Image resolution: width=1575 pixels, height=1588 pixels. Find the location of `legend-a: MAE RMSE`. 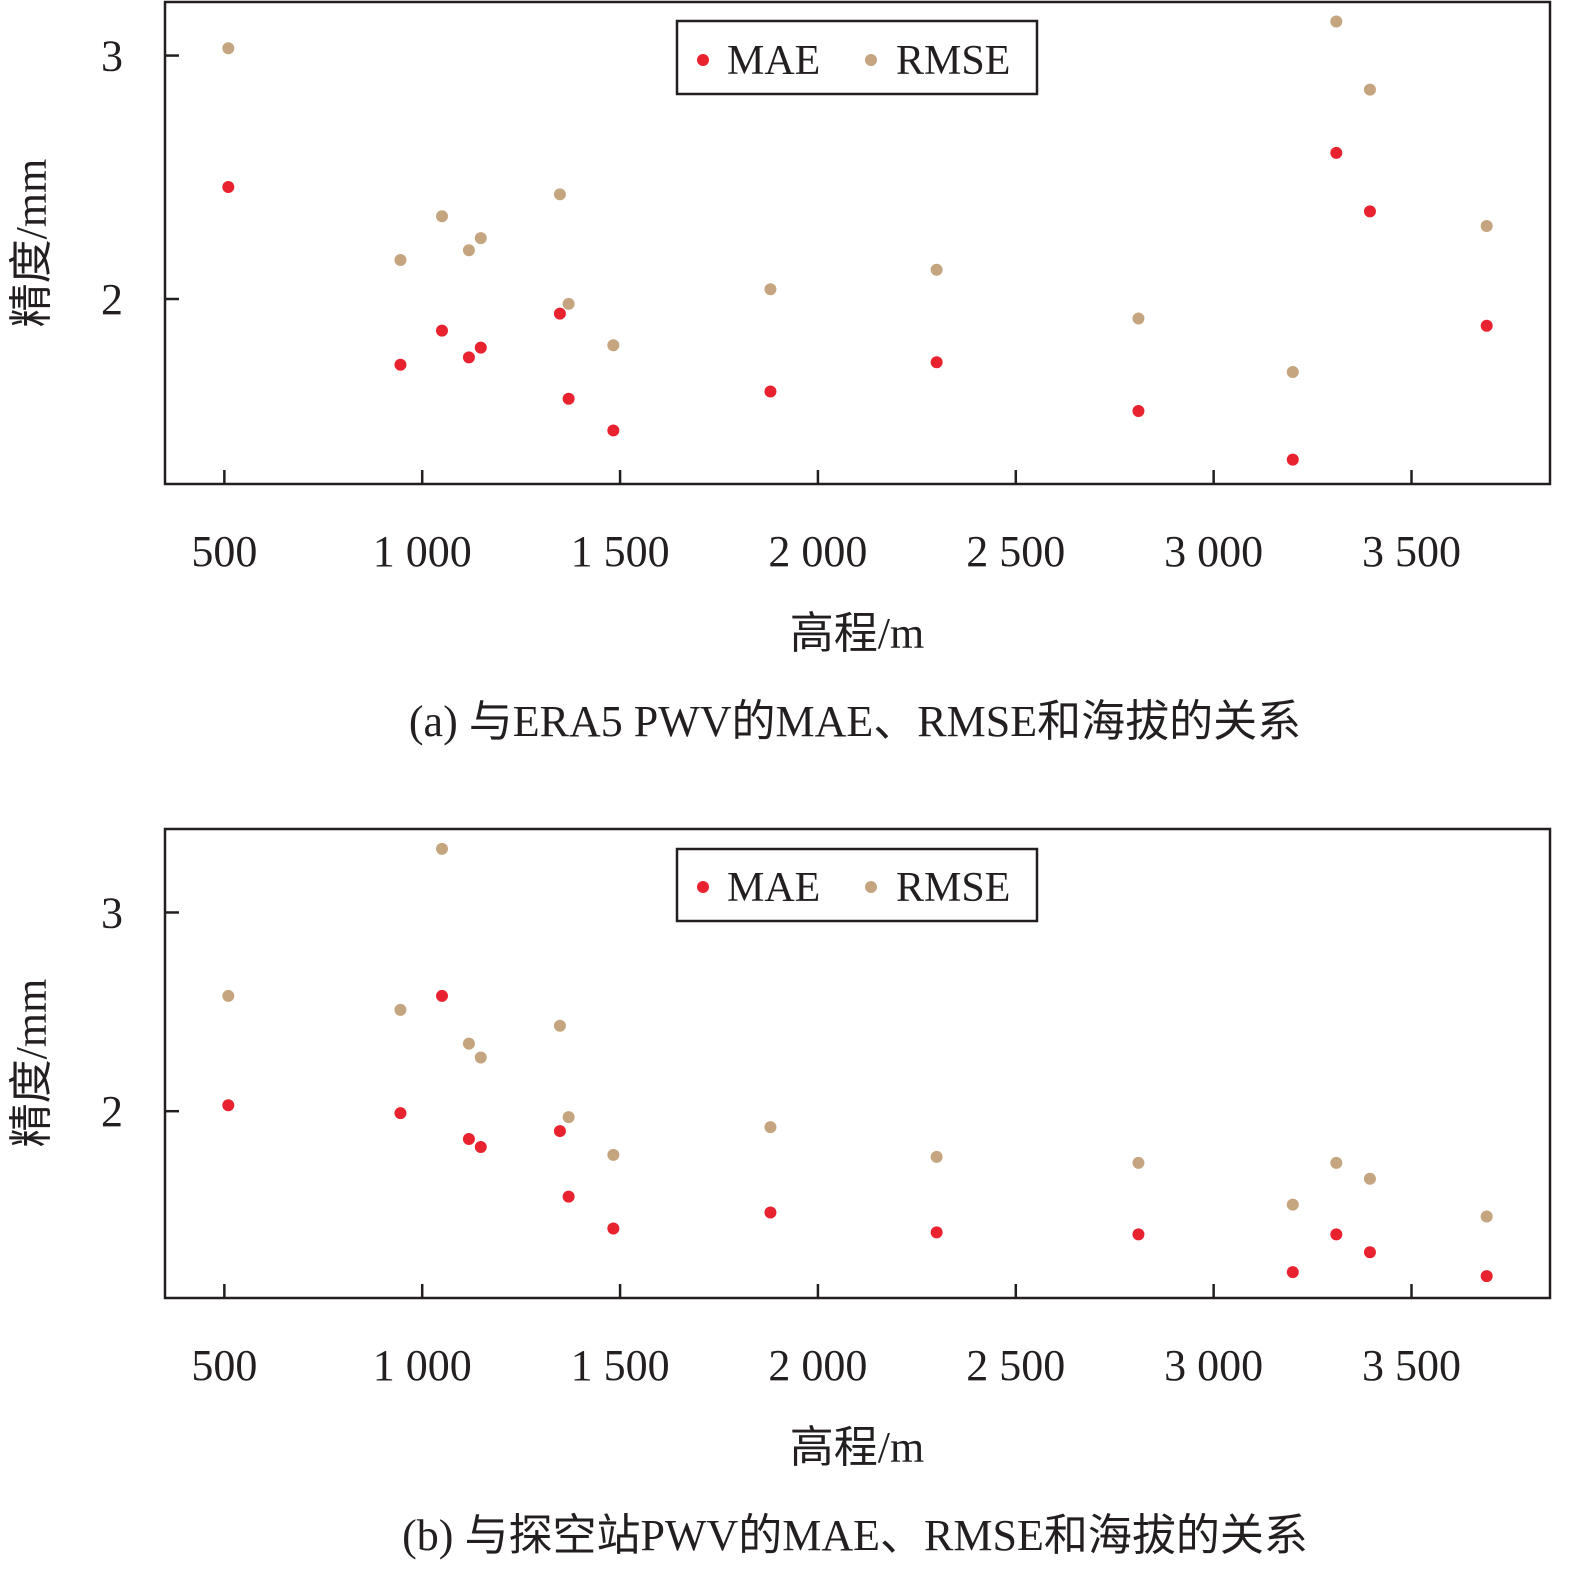

legend-a: MAE RMSE is located at coordinates (857, 57).